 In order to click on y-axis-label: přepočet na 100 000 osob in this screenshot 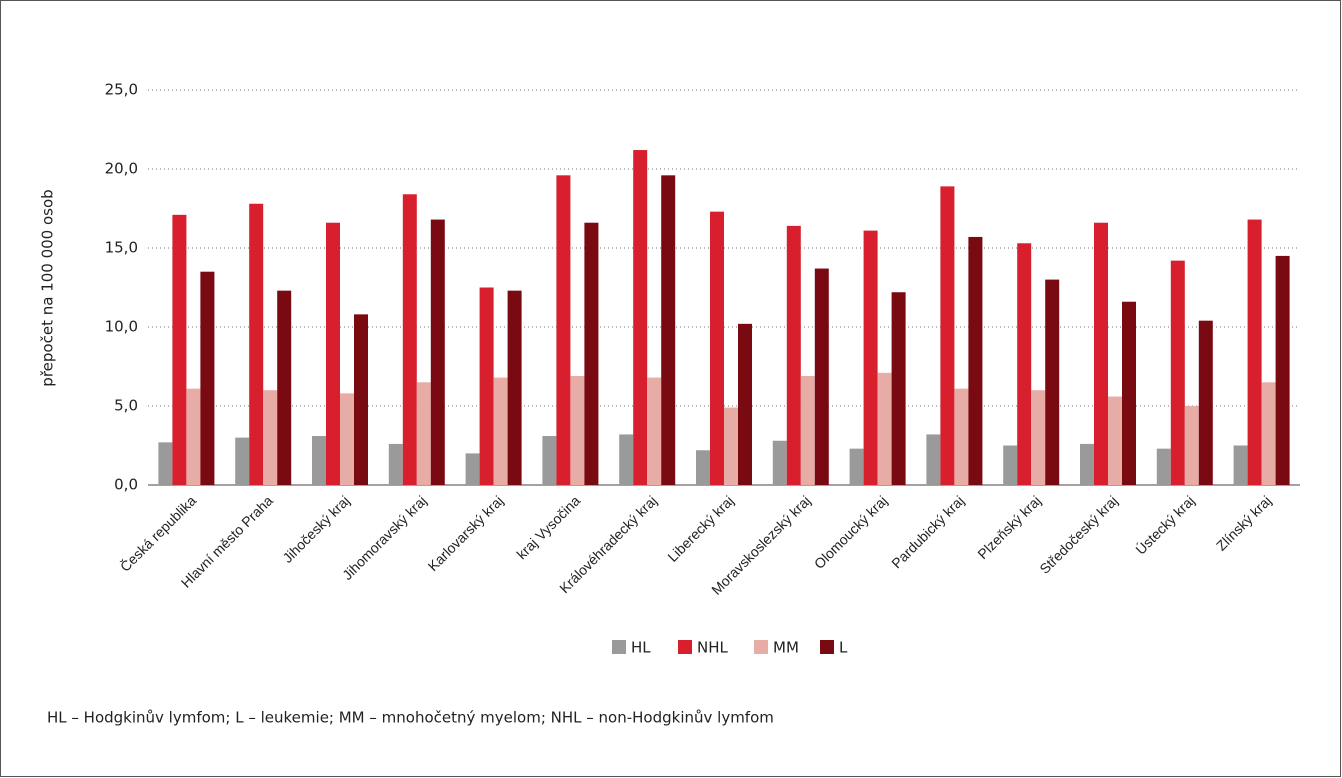, I will do `click(48, 287)`.